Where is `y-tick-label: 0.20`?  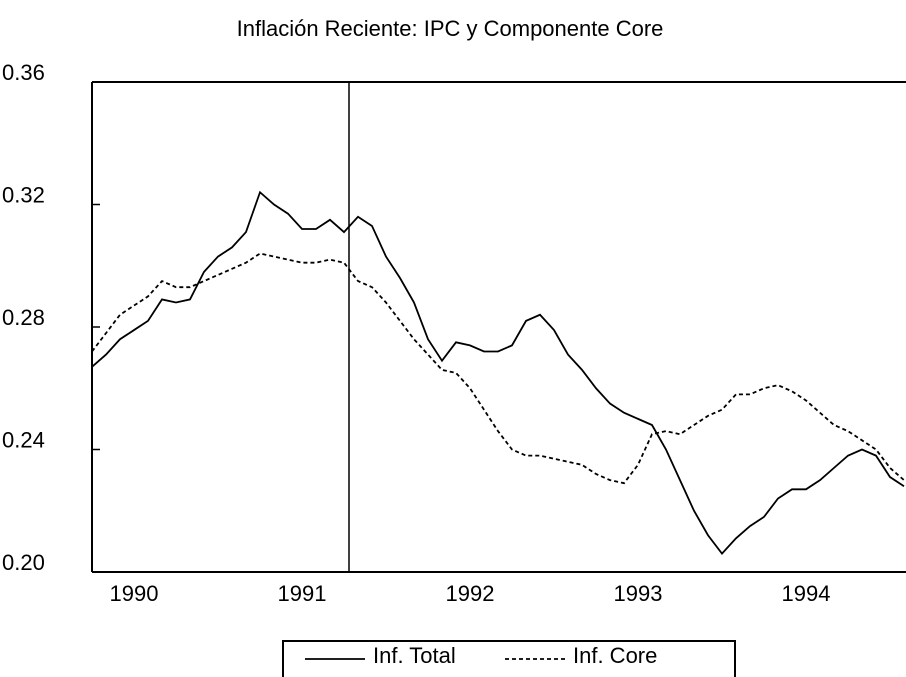 y-tick-label: 0.20 is located at coordinates (23, 562).